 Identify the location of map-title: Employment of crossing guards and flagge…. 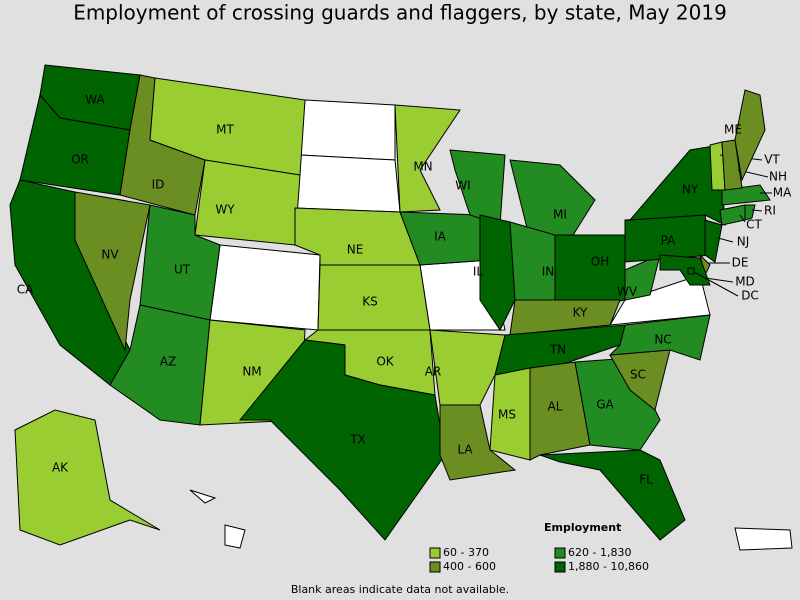
(400, 13).